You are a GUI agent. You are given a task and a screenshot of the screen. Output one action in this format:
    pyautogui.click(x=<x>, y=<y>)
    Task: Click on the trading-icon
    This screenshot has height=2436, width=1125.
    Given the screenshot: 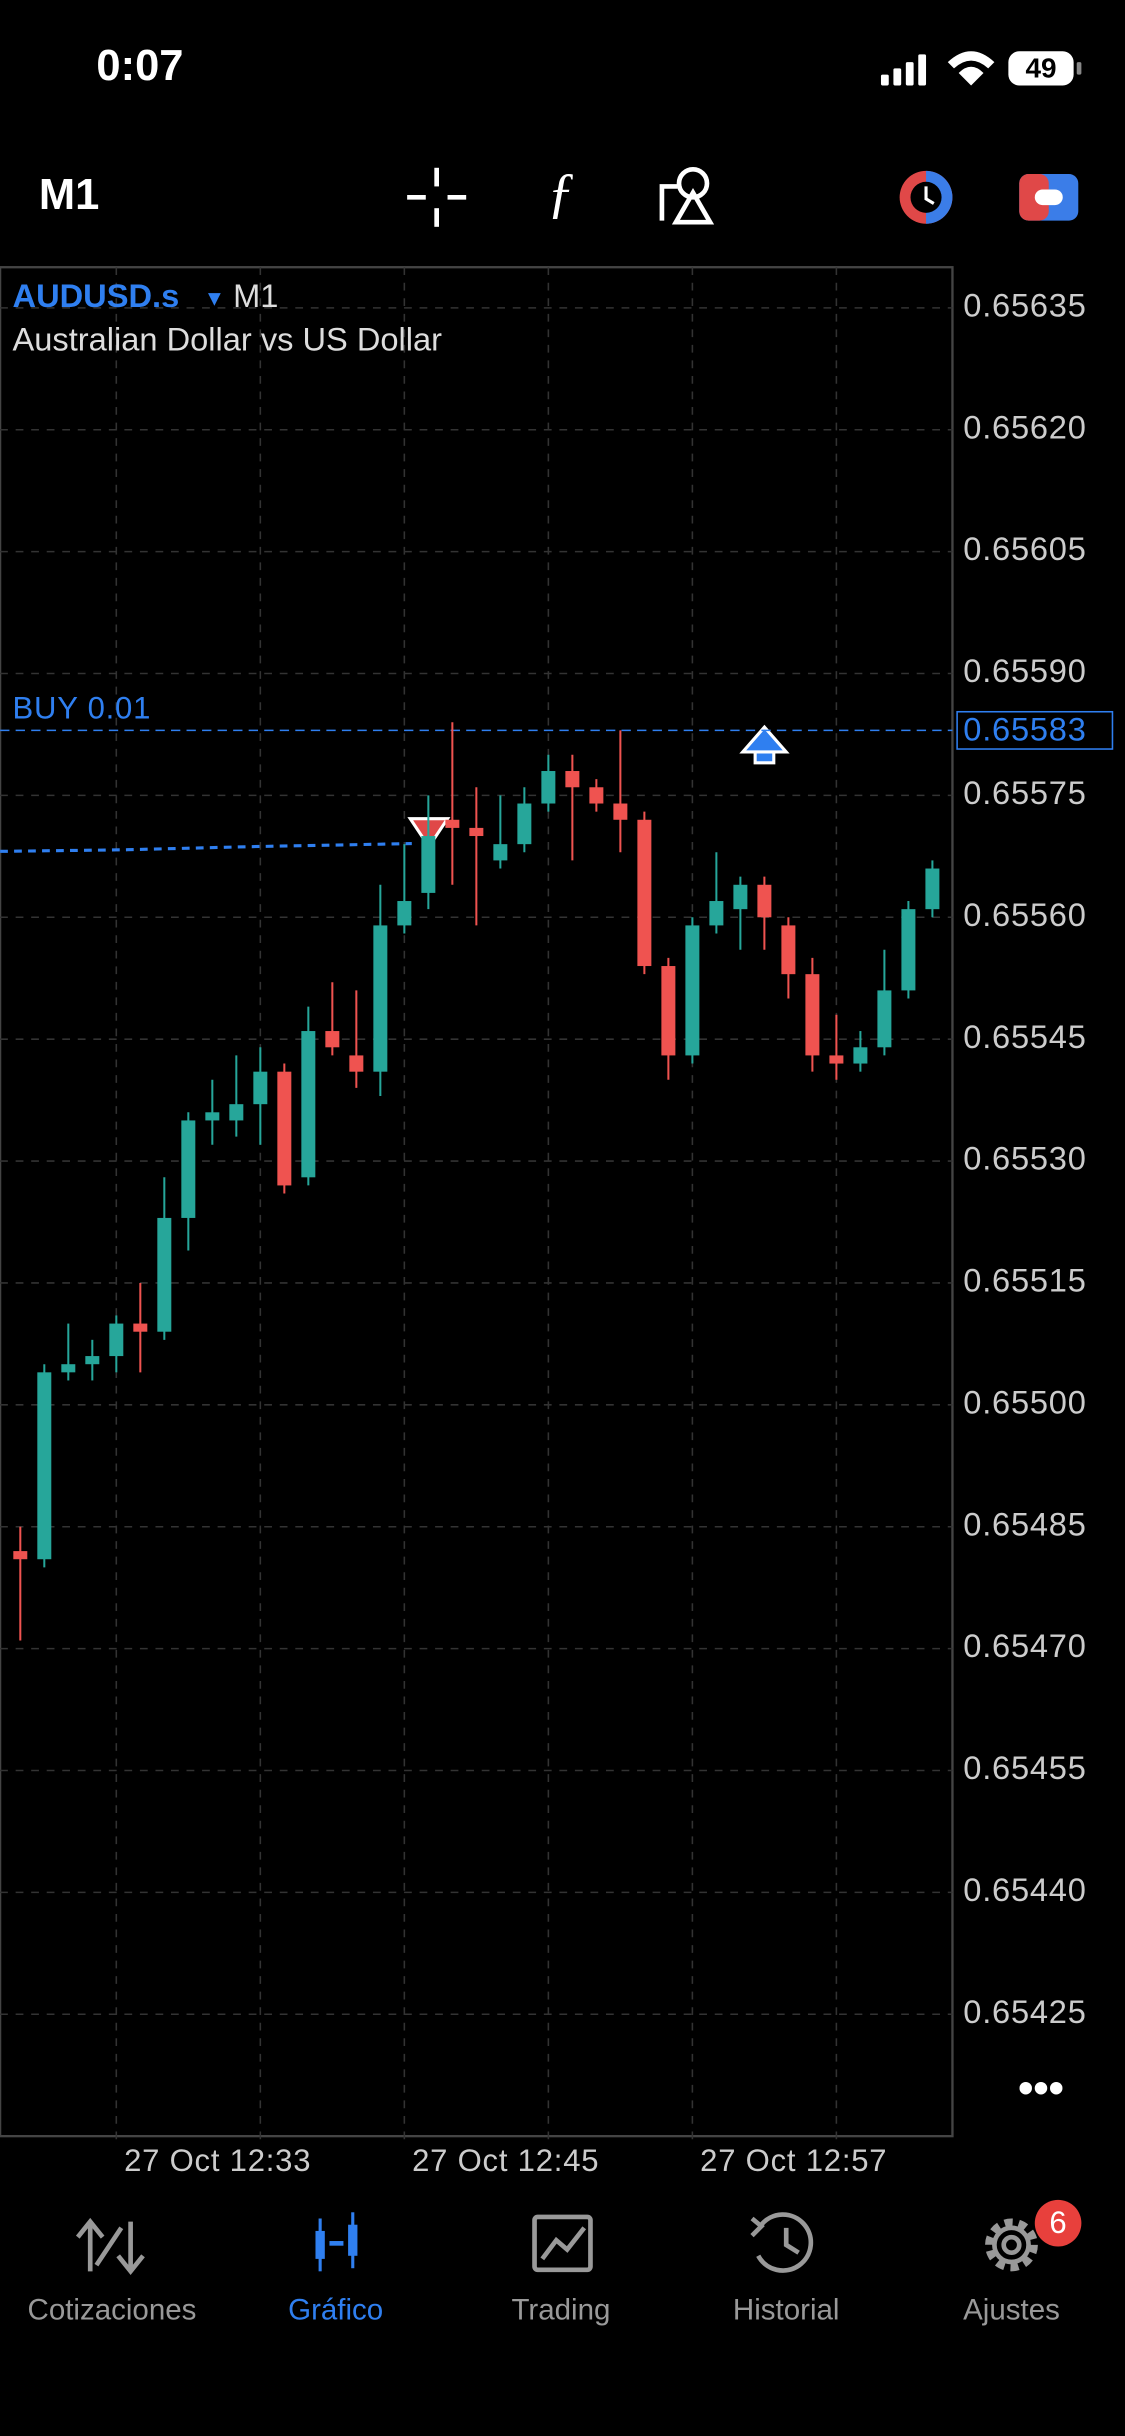 What is the action you would take?
    pyautogui.click(x=562, y=2243)
    